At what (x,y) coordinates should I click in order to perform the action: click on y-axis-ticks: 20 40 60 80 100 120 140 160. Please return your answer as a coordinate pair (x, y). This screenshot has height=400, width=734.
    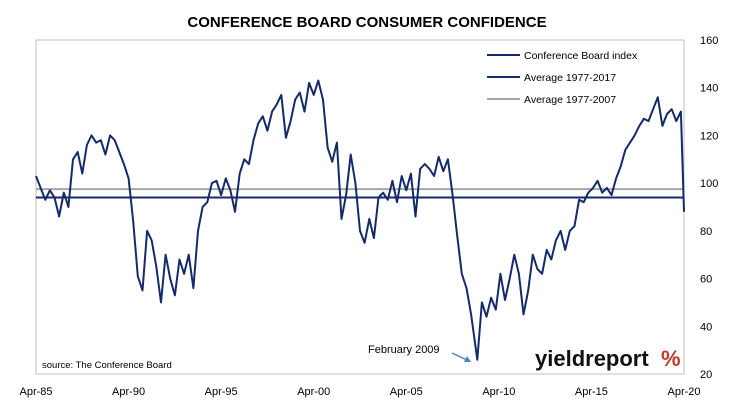
    Looking at the image, I should click on (709, 208).